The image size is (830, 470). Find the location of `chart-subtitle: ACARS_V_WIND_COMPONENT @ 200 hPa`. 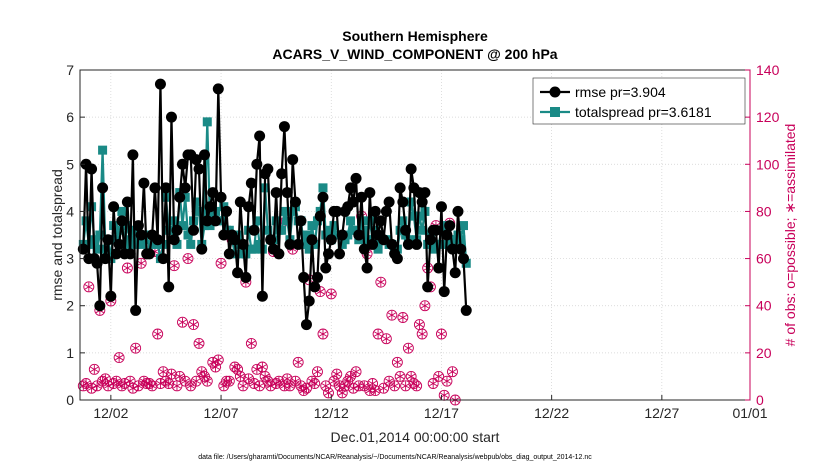

chart-subtitle: ACARS_V_WIND_COMPONENT @ 200 hPa is located at coordinates (414, 54).